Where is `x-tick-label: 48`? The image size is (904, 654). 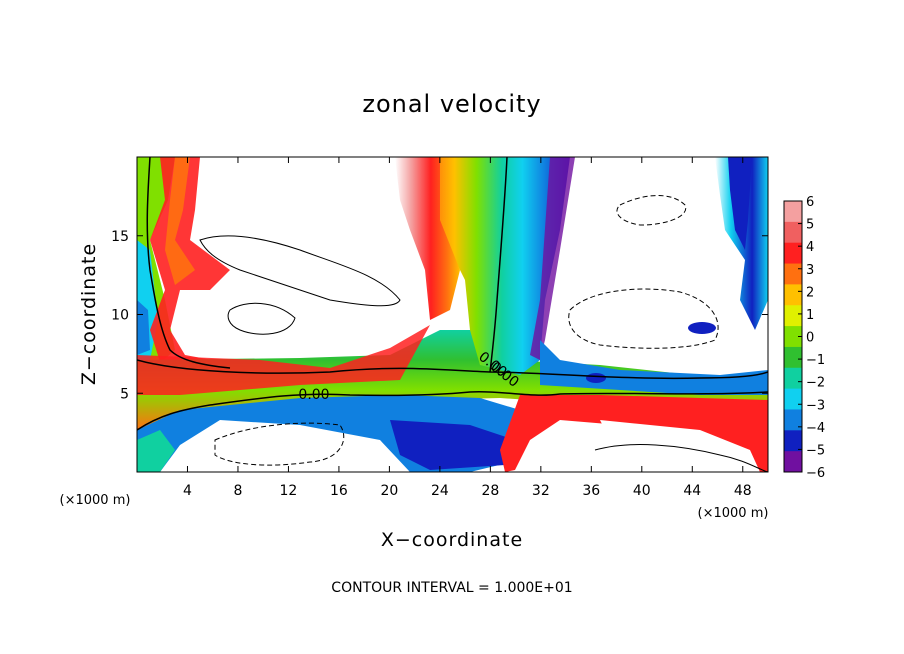
x-tick-label: 48 is located at coordinates (743, 491).